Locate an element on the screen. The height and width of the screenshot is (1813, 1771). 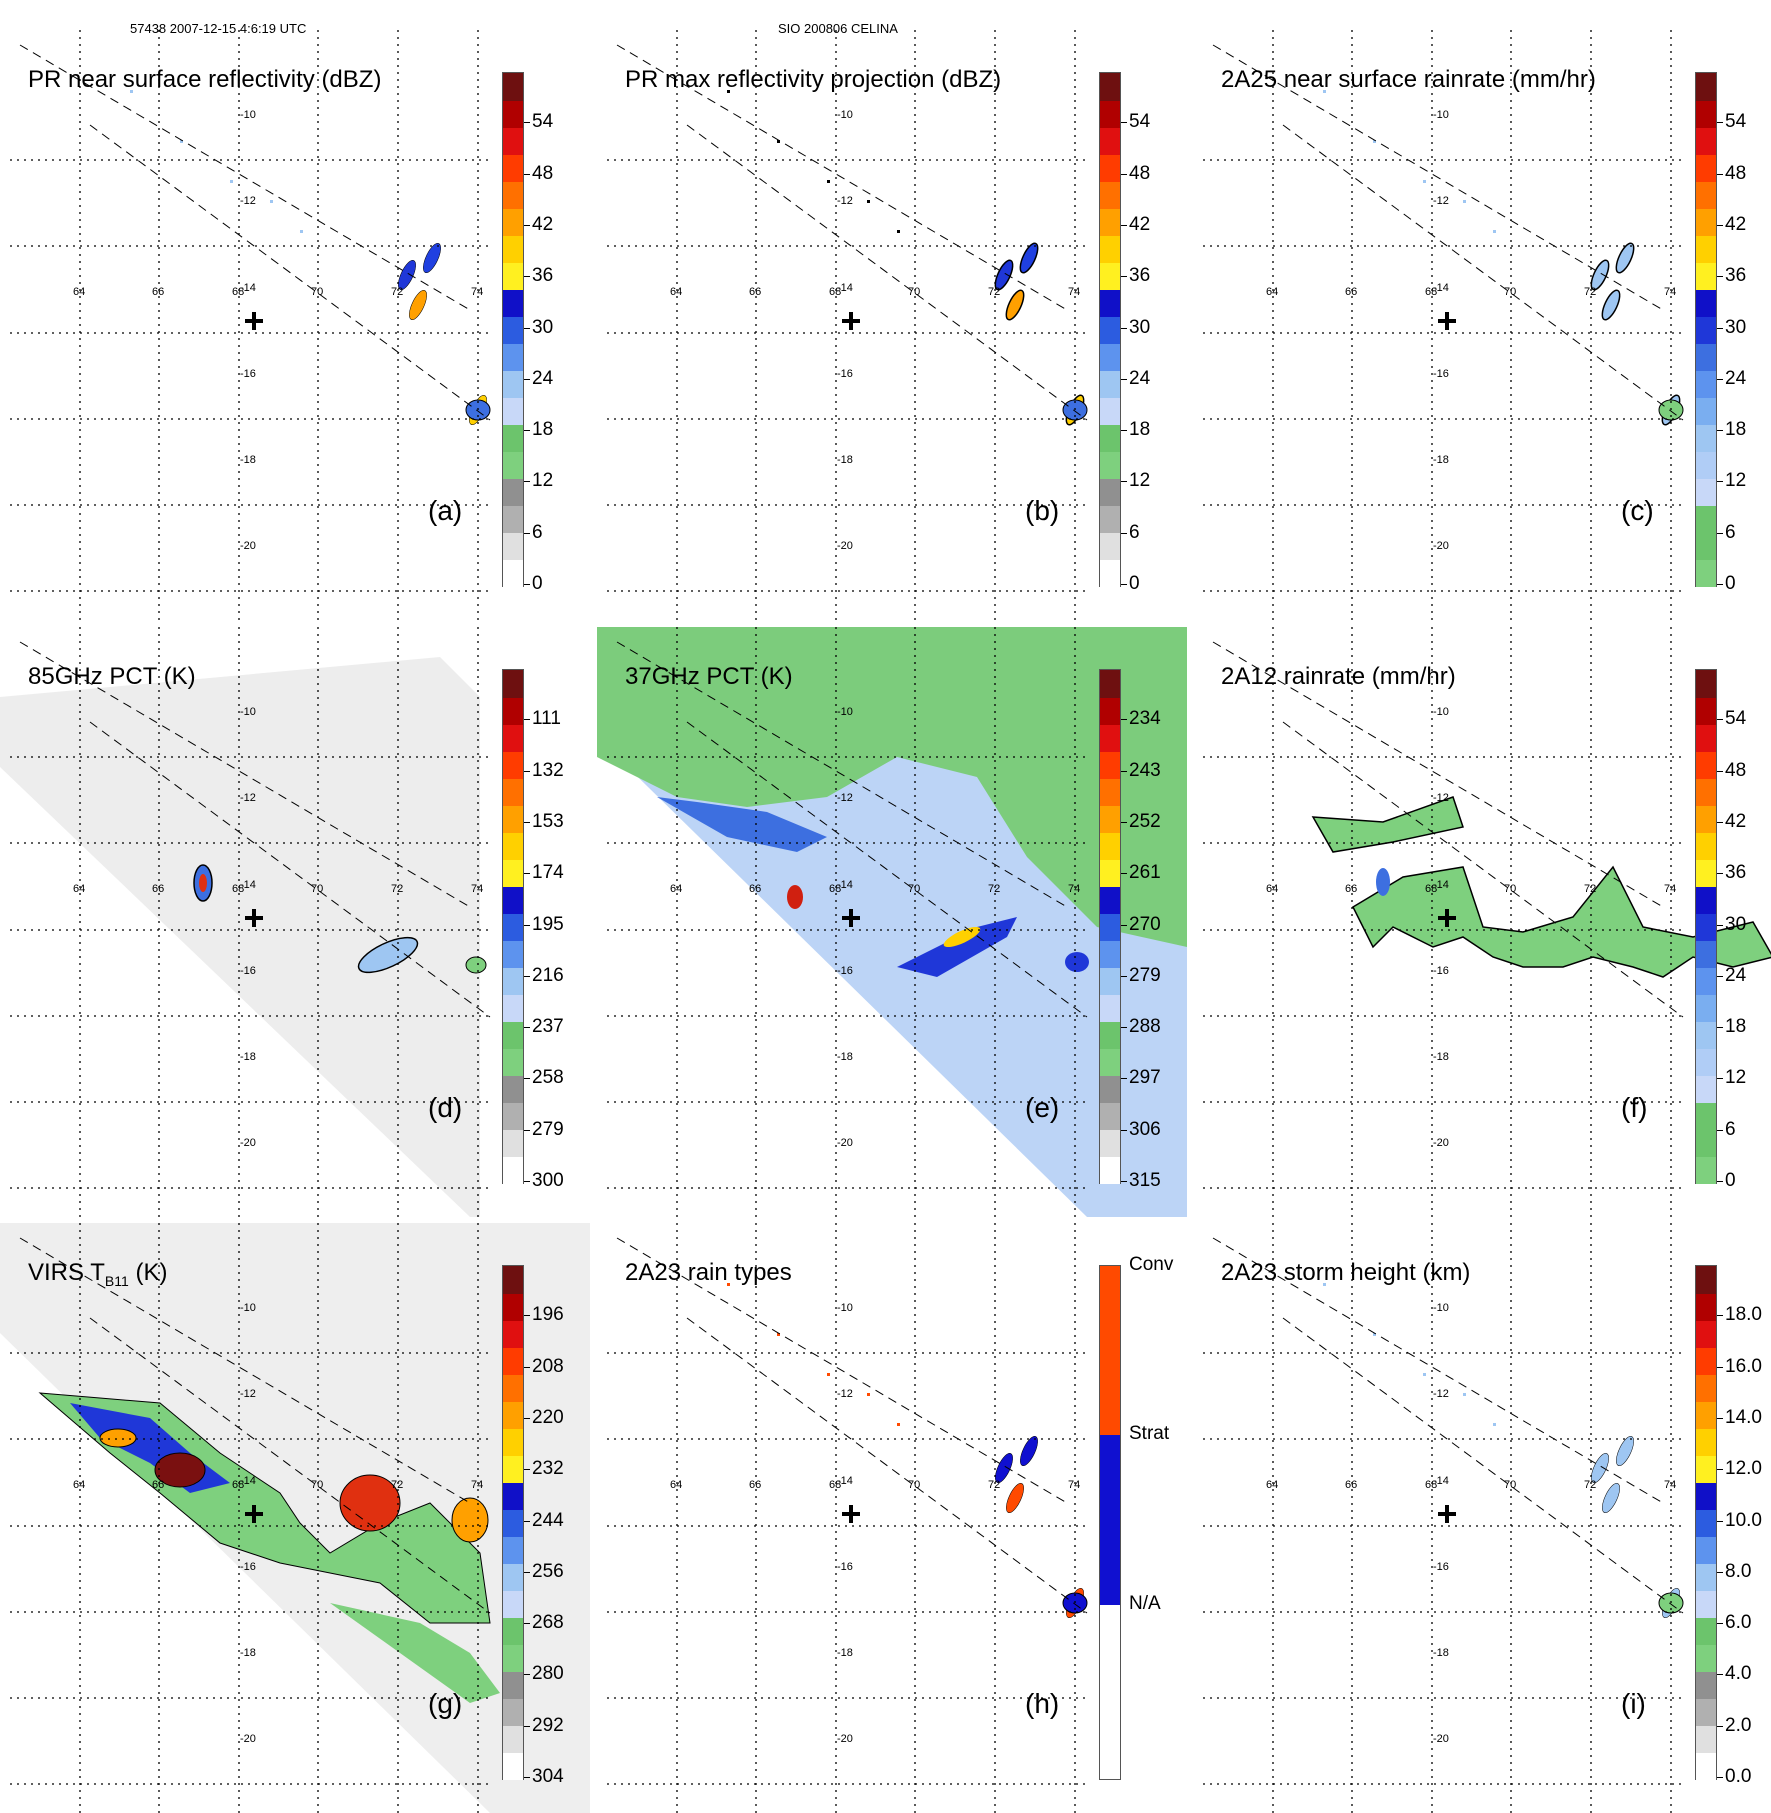
colorbar-label: 24 is located at coordinates (1736, 975).